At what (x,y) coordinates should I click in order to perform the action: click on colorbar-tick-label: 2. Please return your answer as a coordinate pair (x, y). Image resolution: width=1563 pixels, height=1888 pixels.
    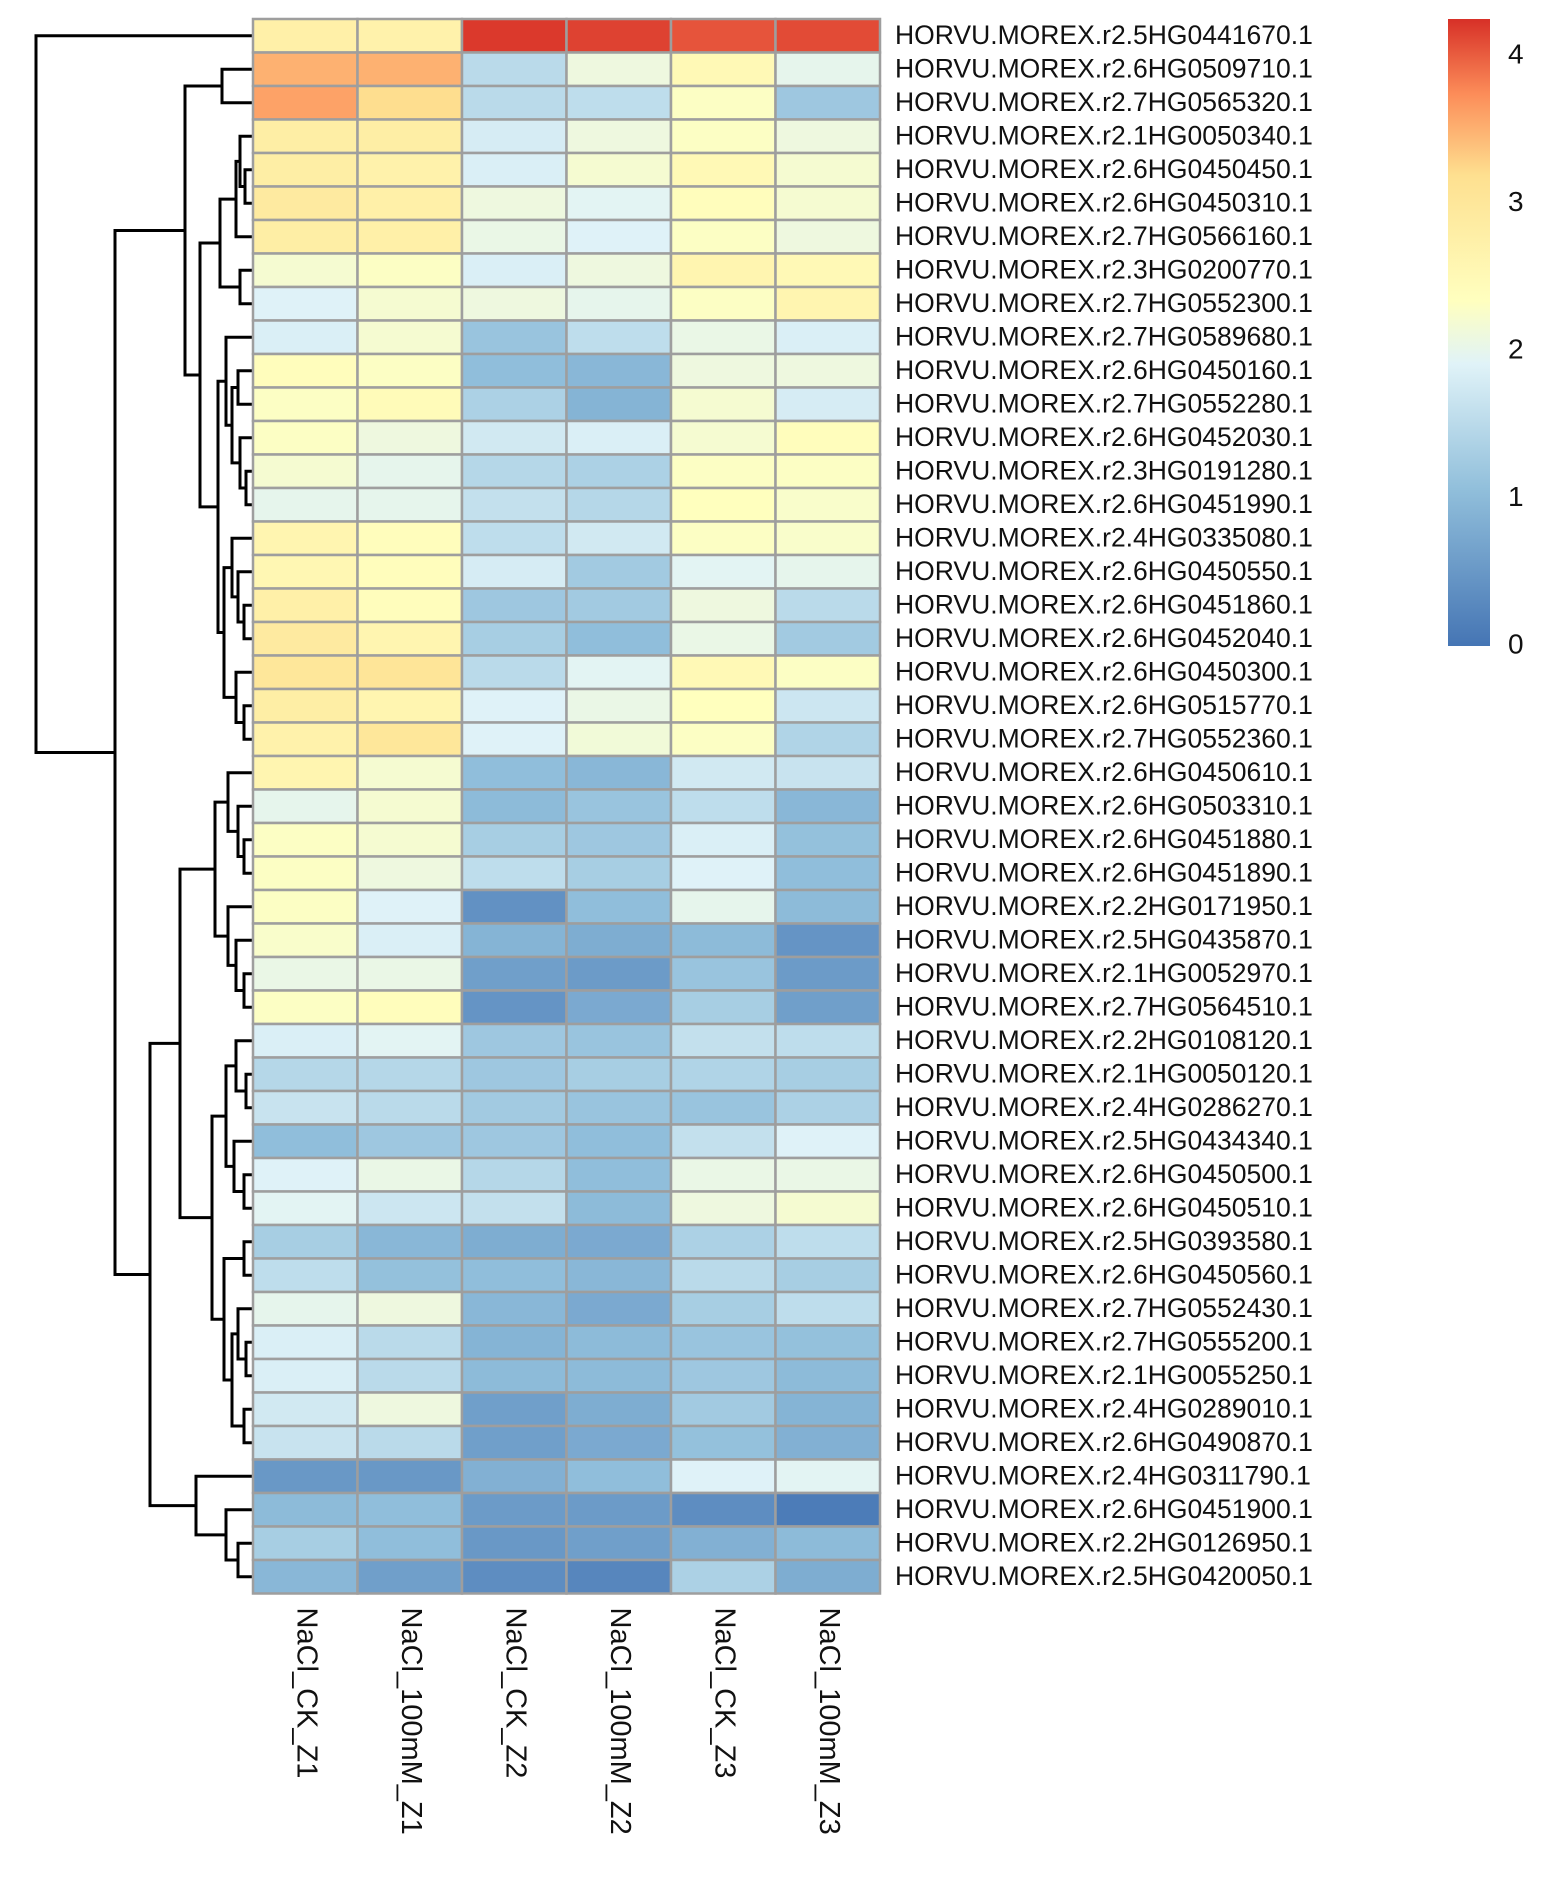
    Looking at the image, I should click on (1516, 348).